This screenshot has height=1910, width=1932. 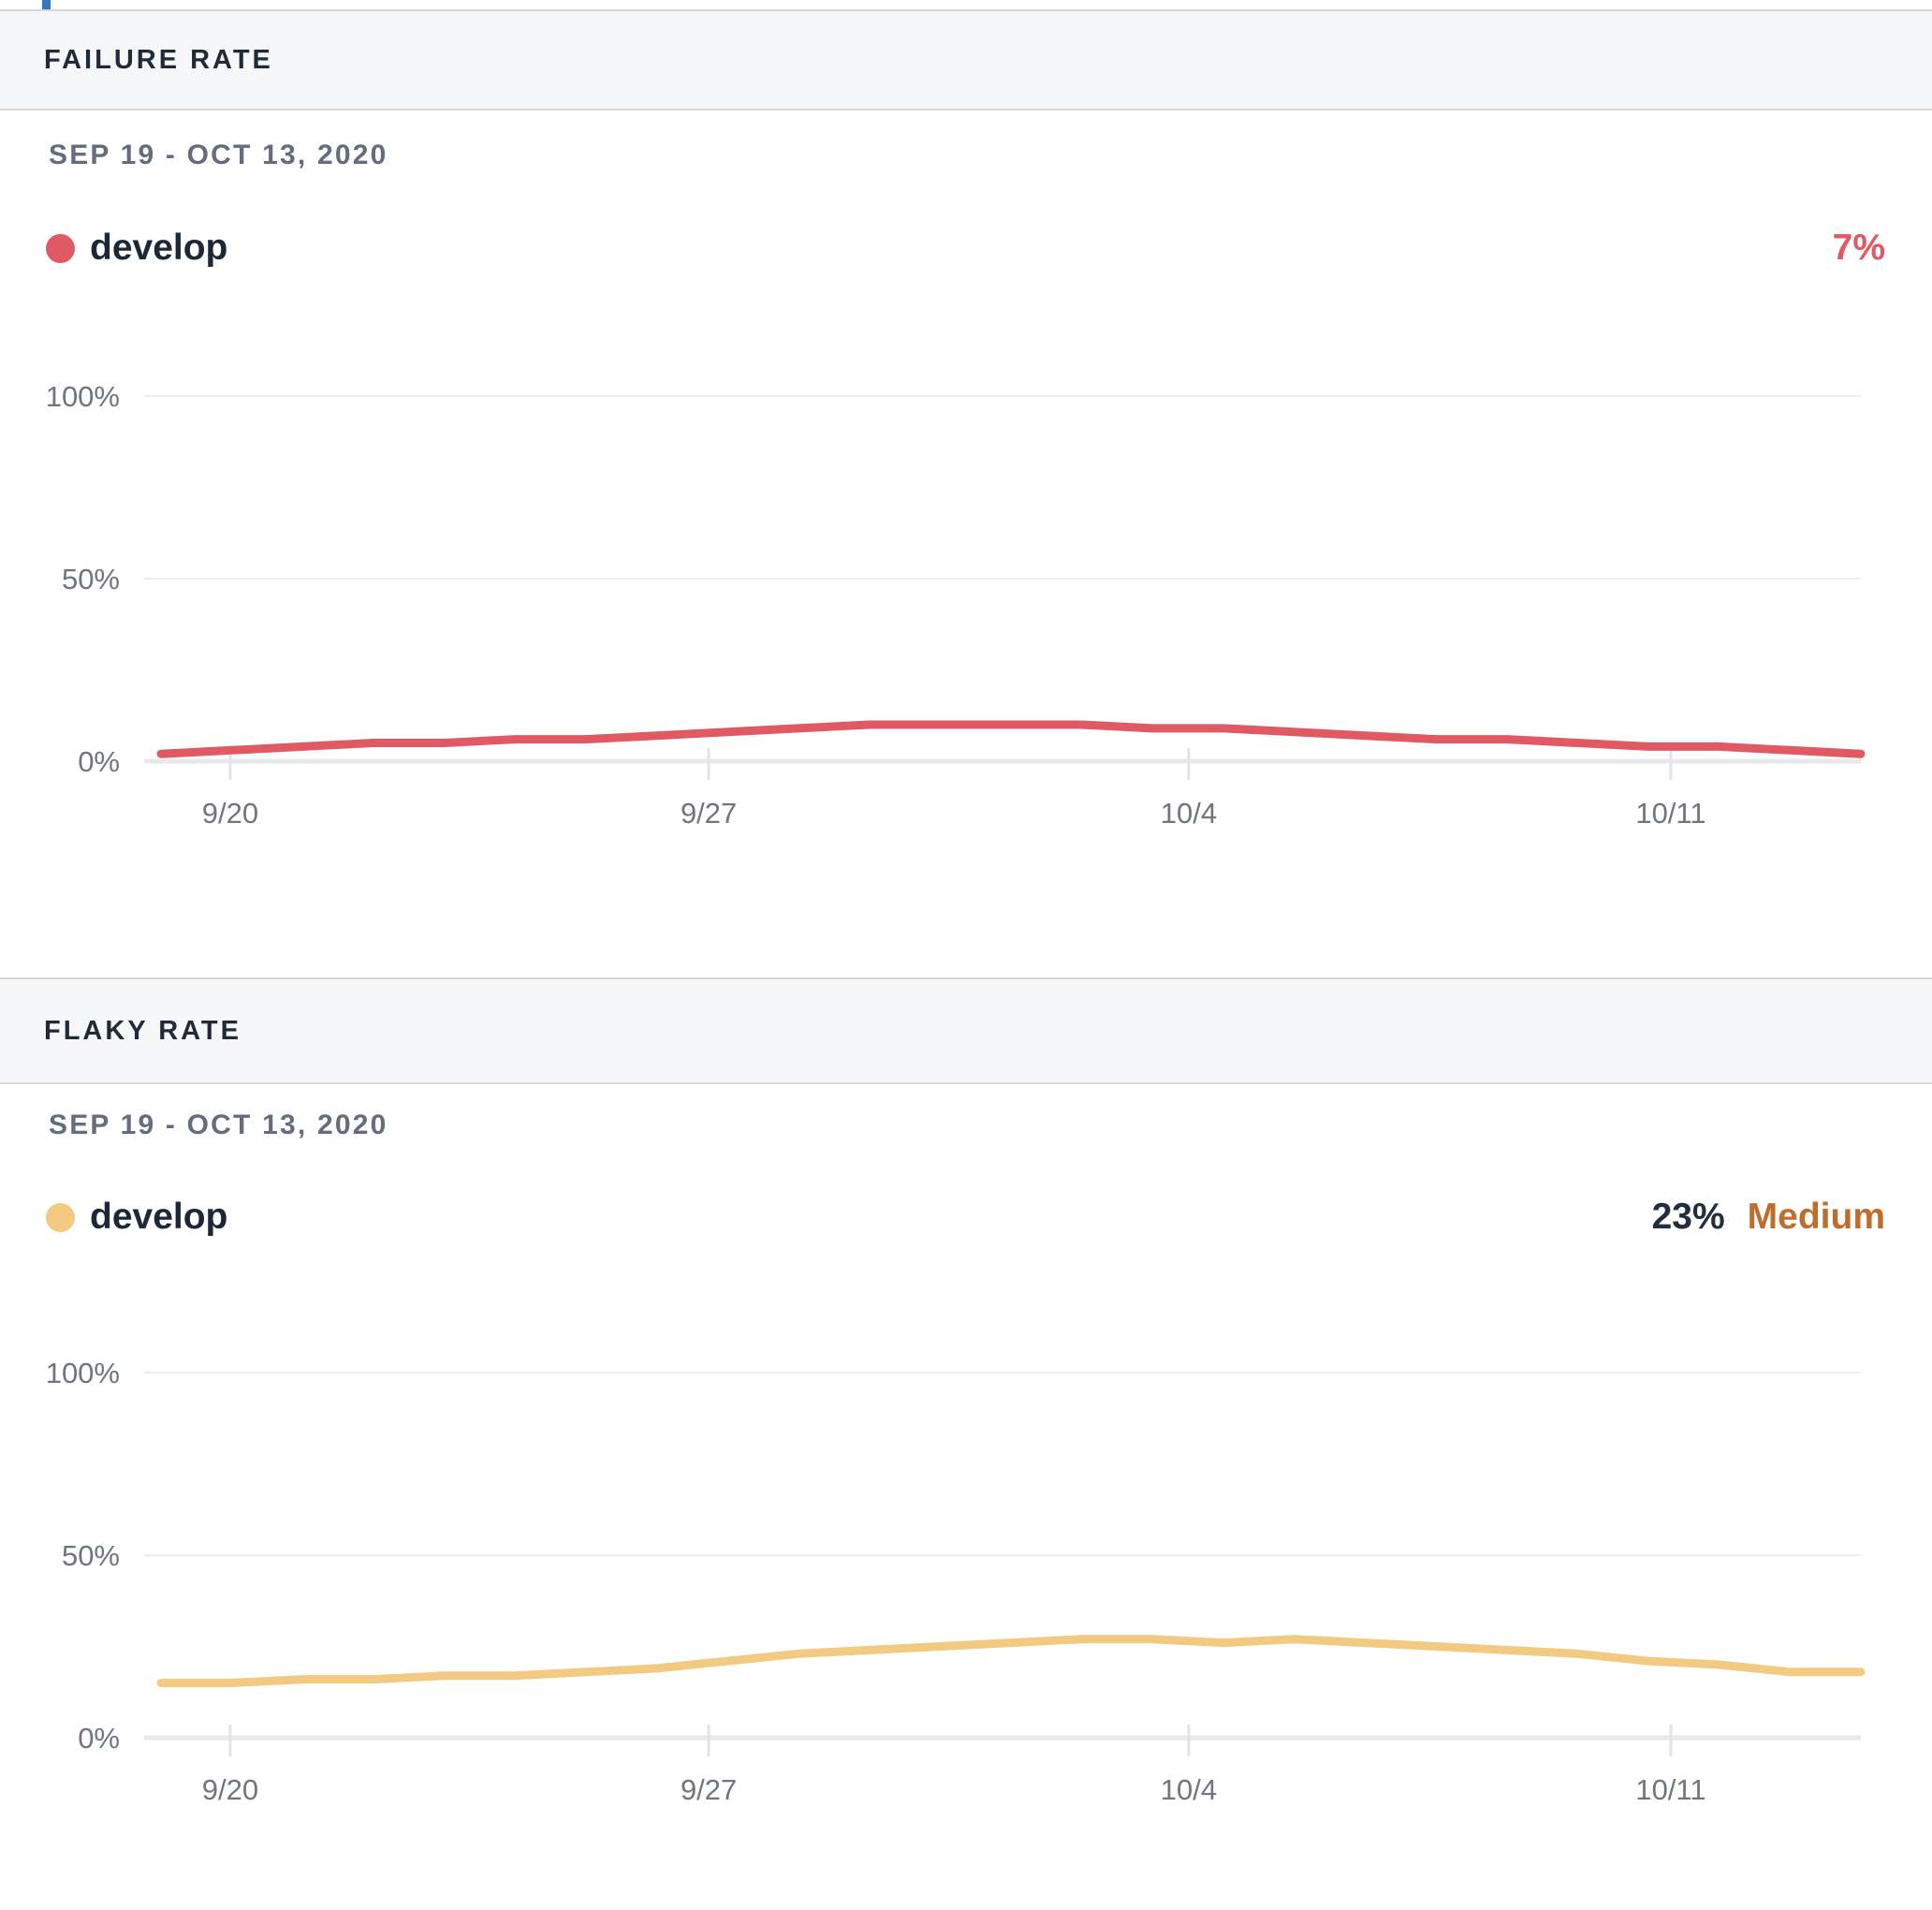 What do you see at coordinates (159, 248) in the screenshot?
I see `failure-branch-label: develop` at bounding box center [159, 248].